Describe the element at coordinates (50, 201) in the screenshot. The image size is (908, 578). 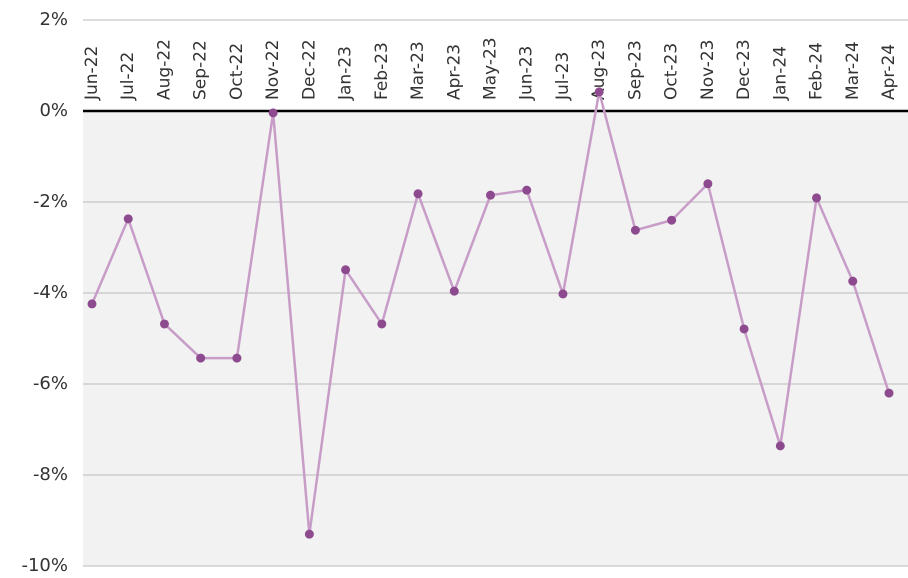
I see `y-tick-label: -2%` at that location.